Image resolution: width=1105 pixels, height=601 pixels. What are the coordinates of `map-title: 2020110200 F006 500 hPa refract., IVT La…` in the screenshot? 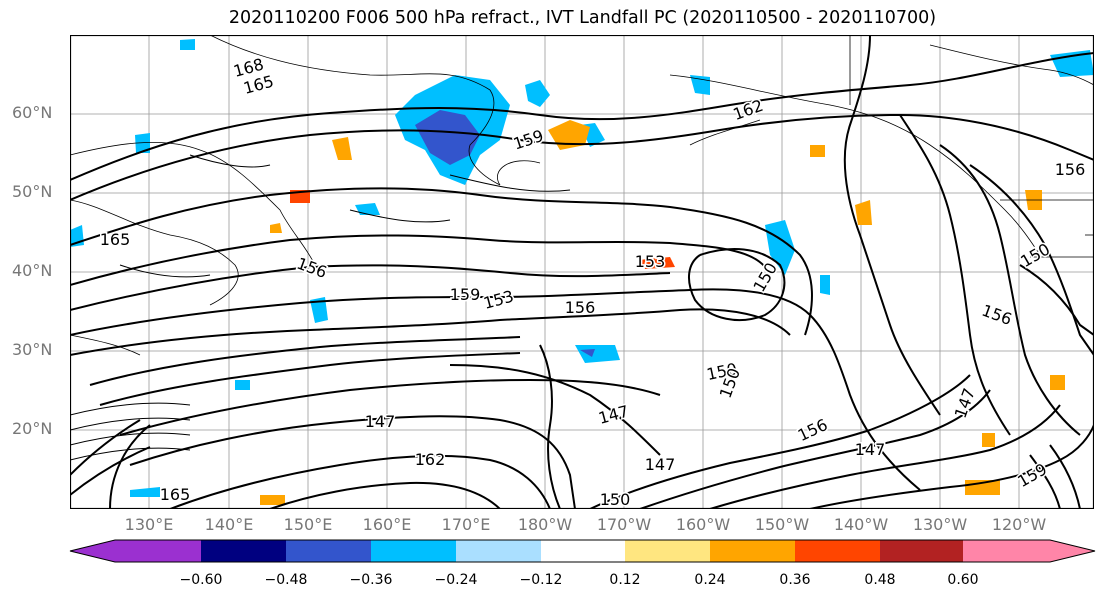 It's located at (582, 18).